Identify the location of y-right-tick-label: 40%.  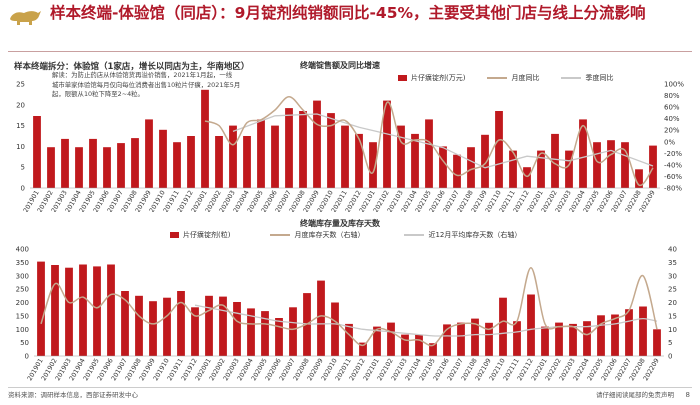
(672, 119).